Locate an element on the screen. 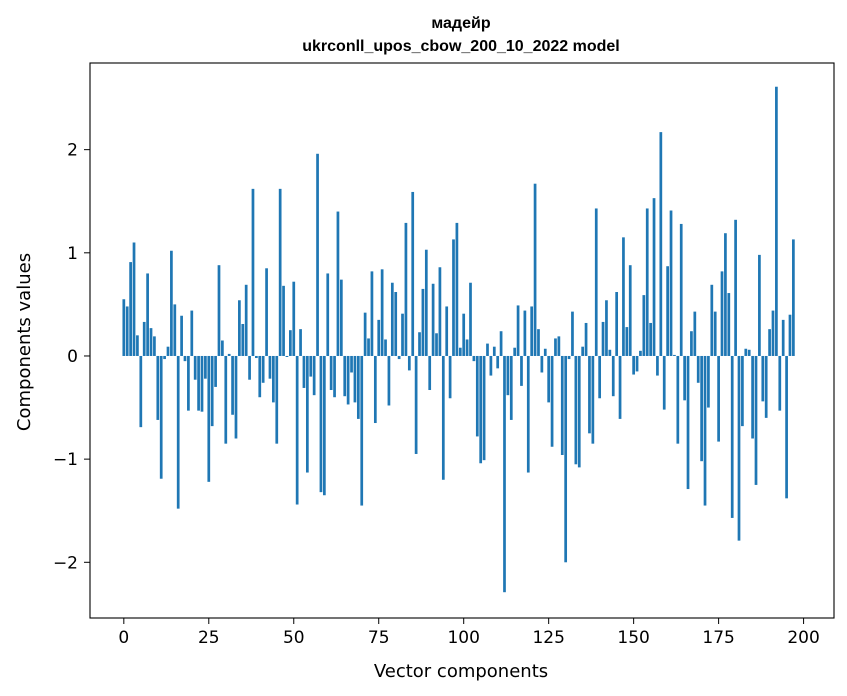 The height and width of the screenshot is (696, 847). x-tick-label-125: 125 is located at coordinates (548, 638).